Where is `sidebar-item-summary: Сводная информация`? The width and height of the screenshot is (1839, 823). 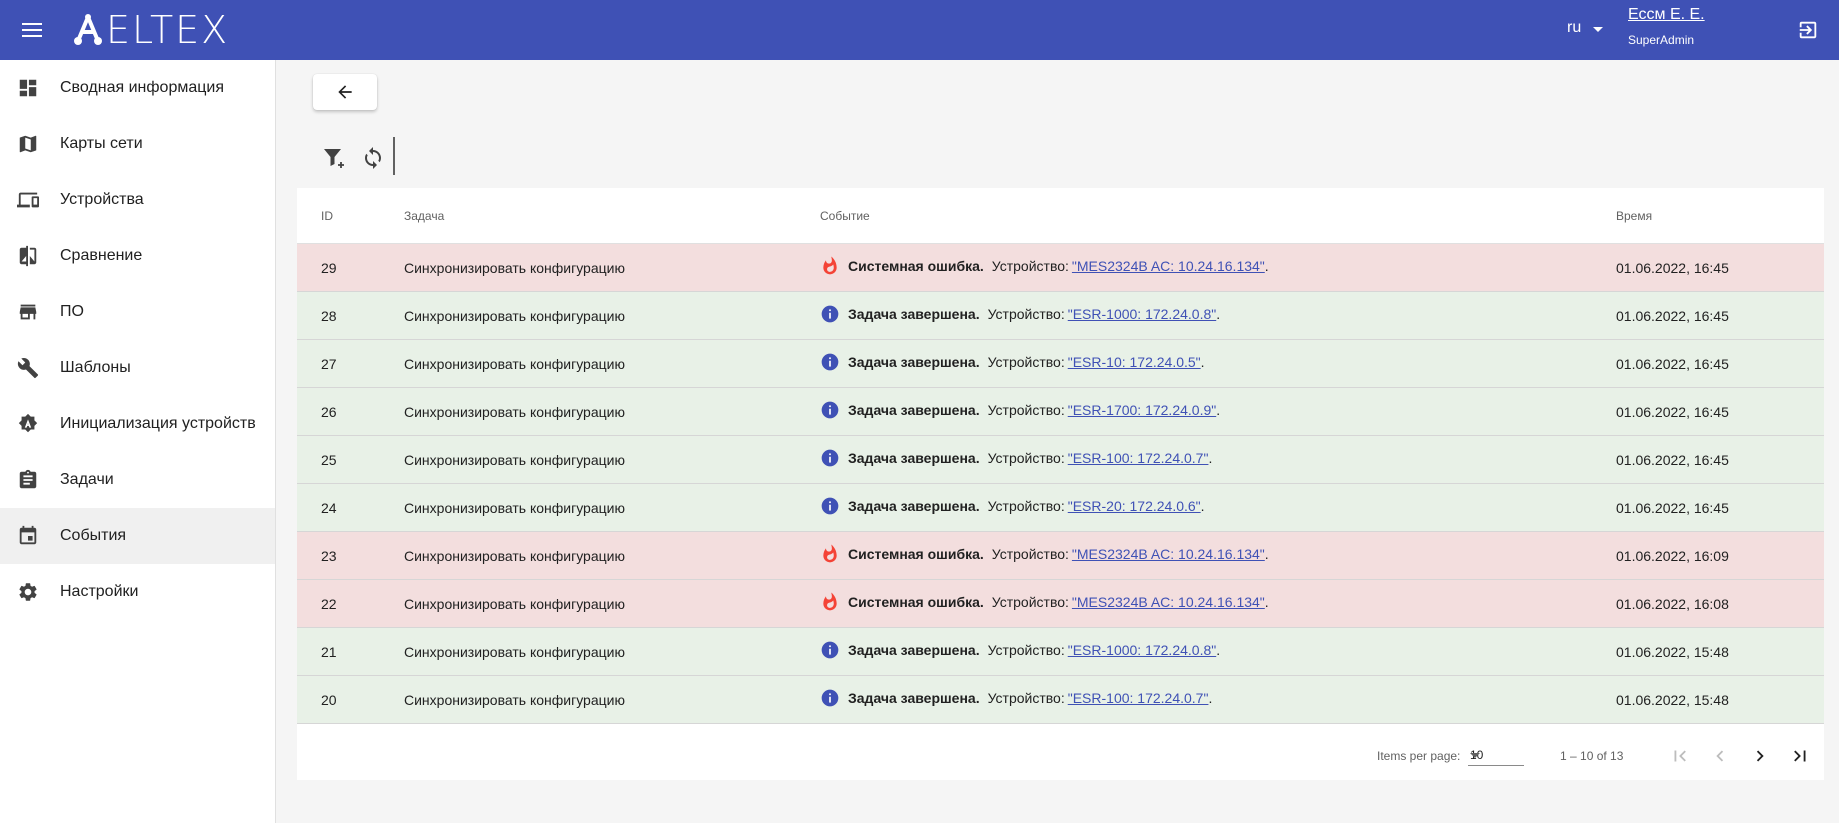 sidebar-item-summary: Сводная информация is located at coordinates (137, 88).